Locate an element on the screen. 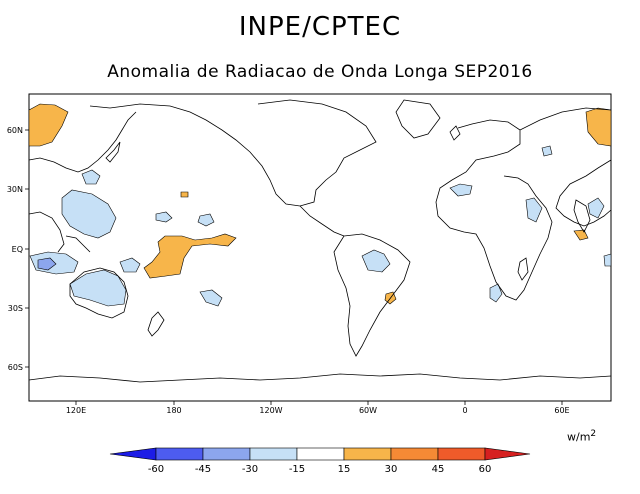  negative-anomaly-southern-africa is located at coordinates (496, 293).